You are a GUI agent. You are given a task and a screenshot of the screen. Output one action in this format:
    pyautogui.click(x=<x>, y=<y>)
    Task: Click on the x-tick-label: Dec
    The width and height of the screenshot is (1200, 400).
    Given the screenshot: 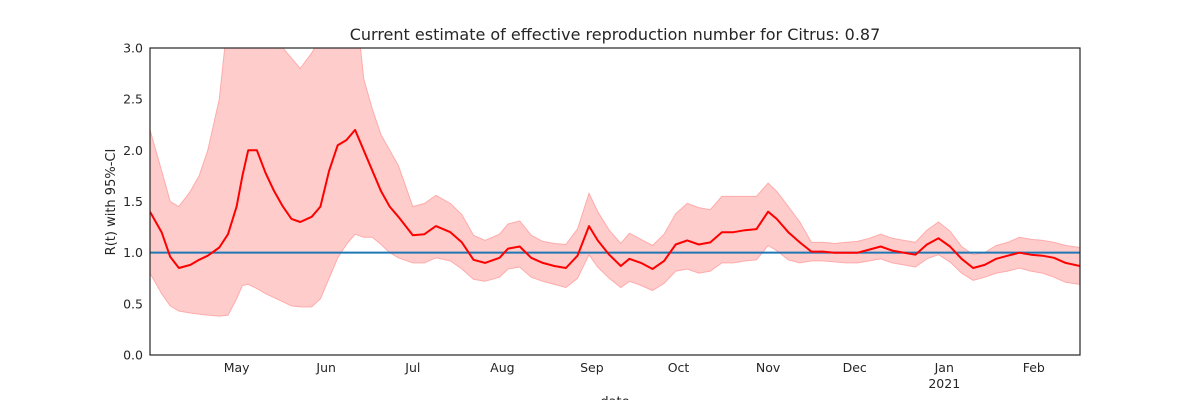 What is the action you would take?
    pyautogui.click(x=855, y=367)
    